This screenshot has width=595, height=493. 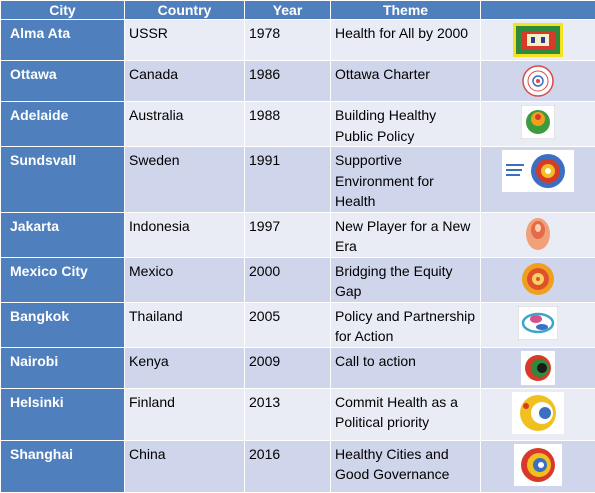 I want to click on year-cell: 1988, so click(x=288, y=124).